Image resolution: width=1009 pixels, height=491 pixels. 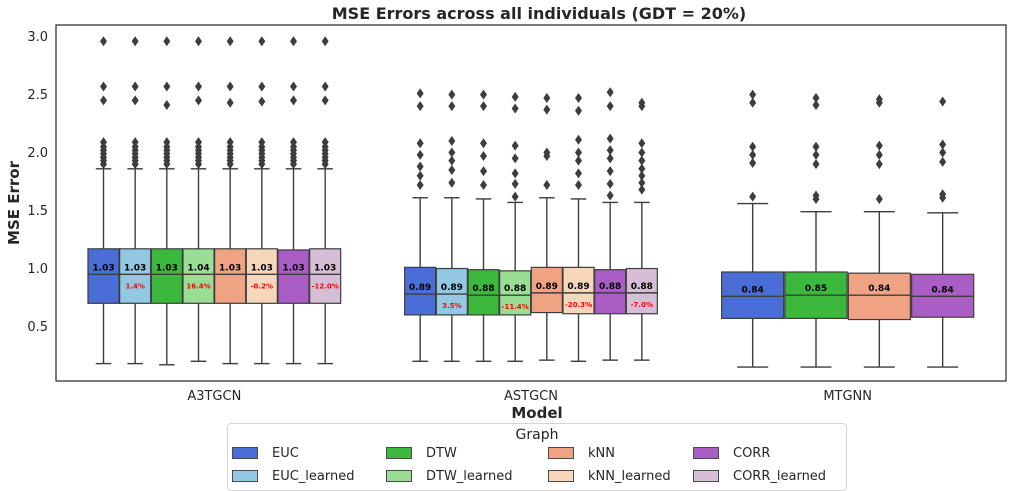 I want to click on legend-item-DTW_learned: DTW_learned, so click(x=449, y=476).